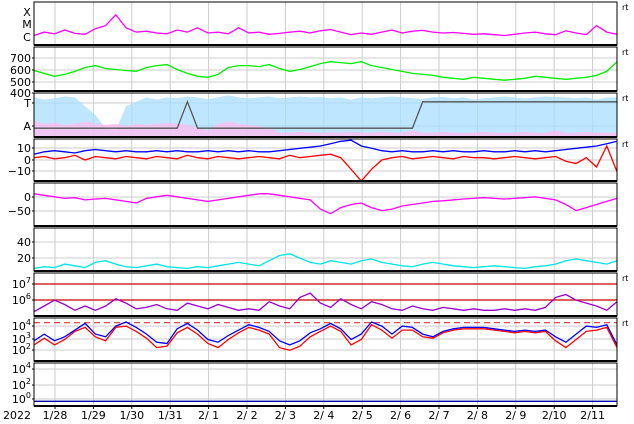 This screenshot has width=634, height=424. What do you see at coordinates (19, 211) in the screenshot?
I see `ytick-label: −50` at bounding box center [19, 211].